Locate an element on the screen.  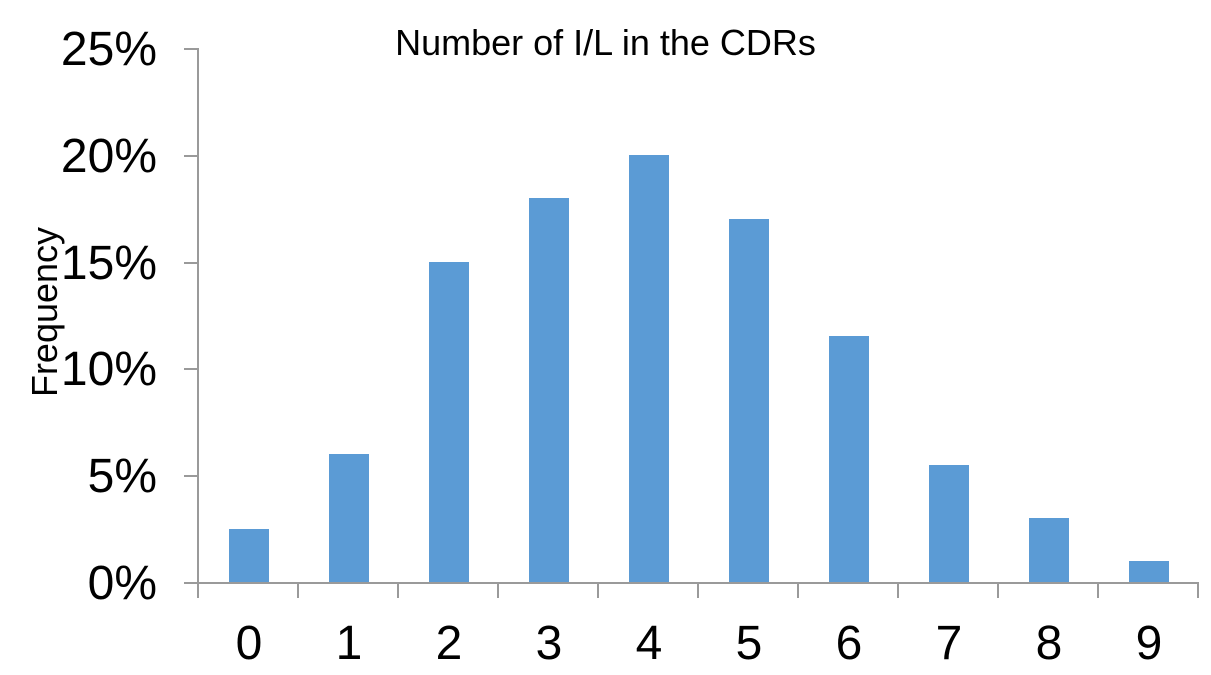
x-tick-label: 8 is located at coordinates (1049, 643).